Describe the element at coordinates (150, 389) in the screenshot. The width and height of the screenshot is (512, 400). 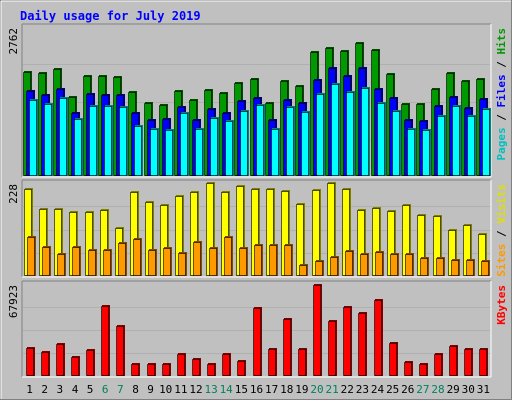
I see `day-label-9: 9` at that location.